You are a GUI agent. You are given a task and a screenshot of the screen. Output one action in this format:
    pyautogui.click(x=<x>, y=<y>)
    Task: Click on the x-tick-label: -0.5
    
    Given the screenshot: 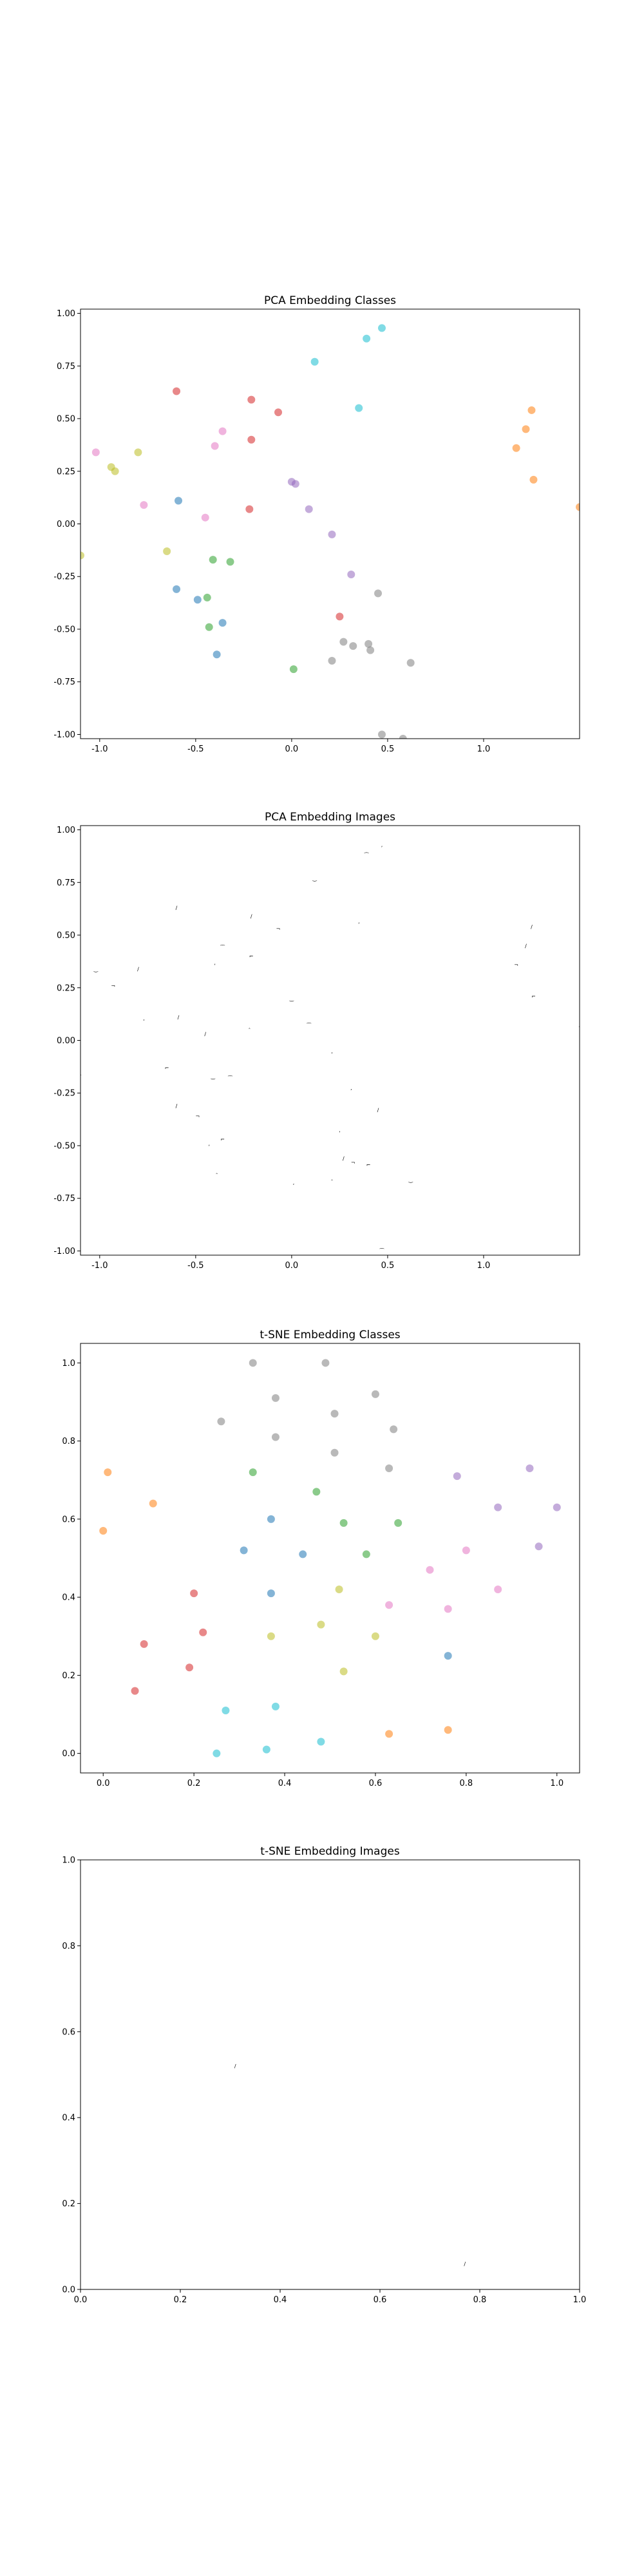 What is the action you would take?
    pyautogui.click(x=195, y=1266)
    